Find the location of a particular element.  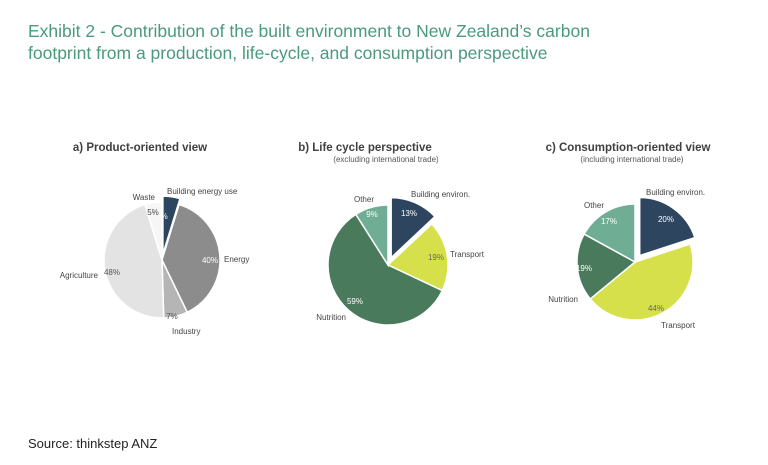

pie-slice-value-transport: 19% is located at coordinates (436, 257).